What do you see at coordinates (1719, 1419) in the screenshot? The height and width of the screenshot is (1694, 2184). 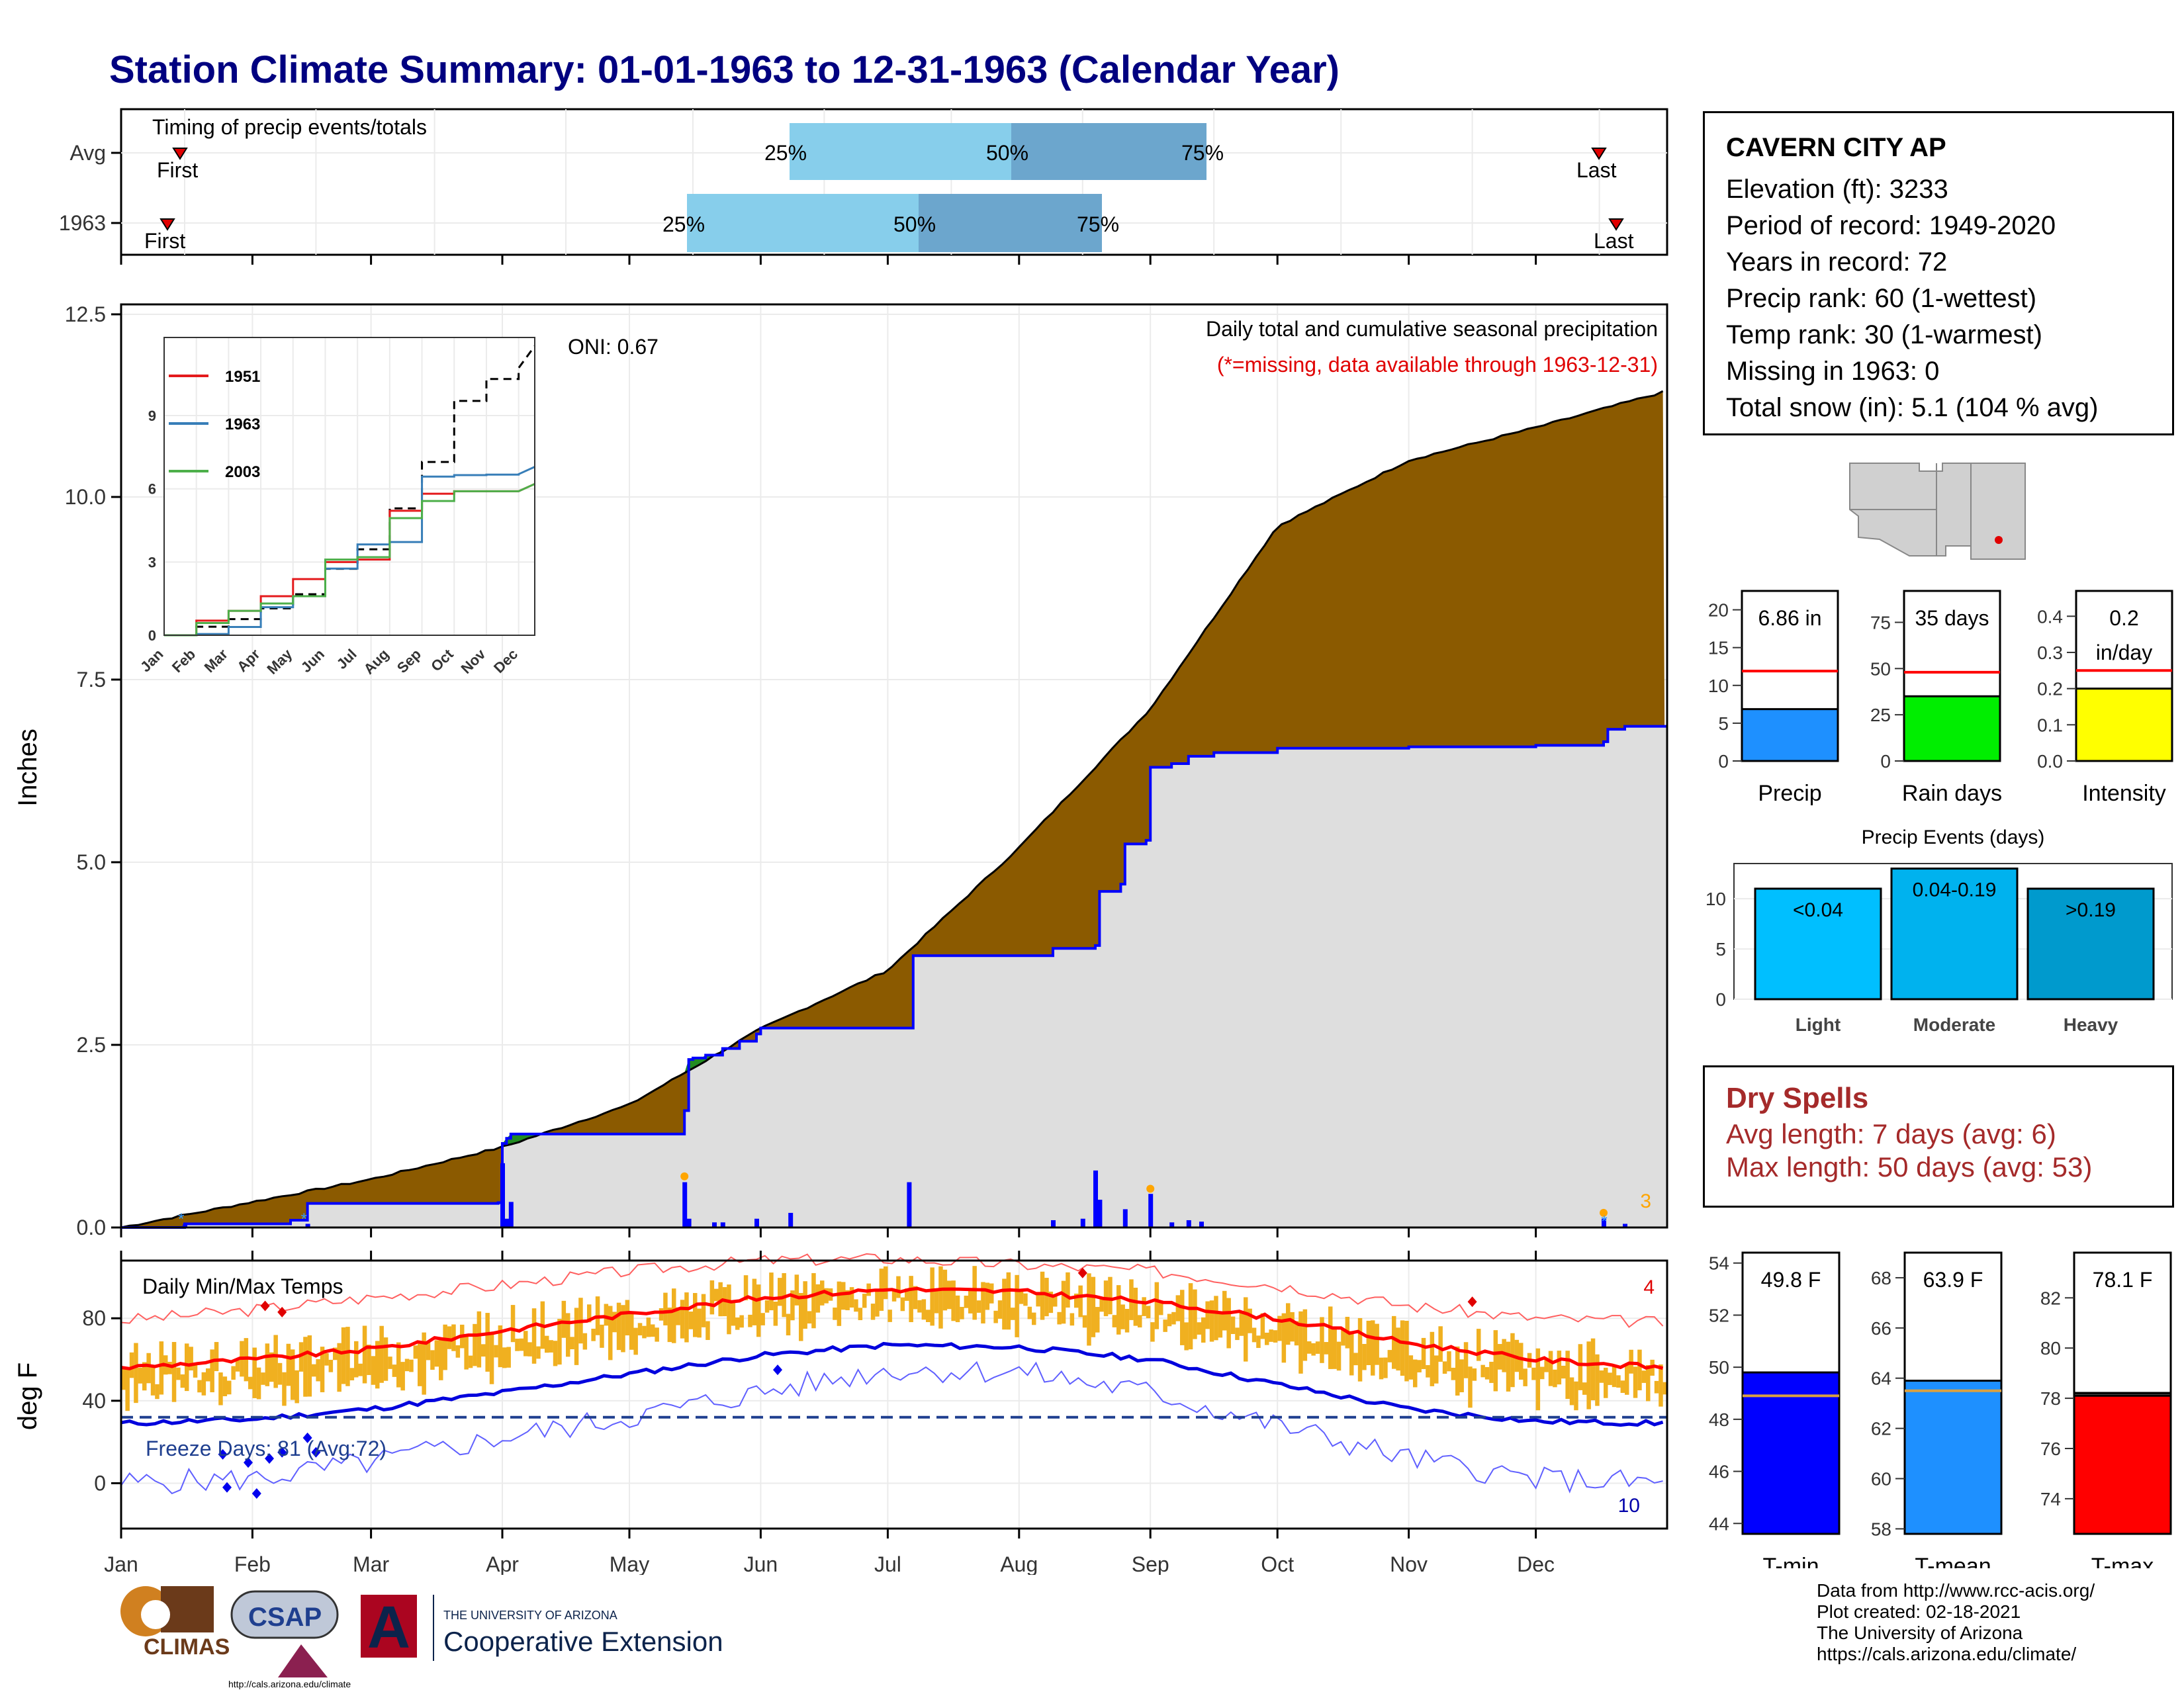 I see `summary-y-tick: 48` at bounding box center [1719, 1419].